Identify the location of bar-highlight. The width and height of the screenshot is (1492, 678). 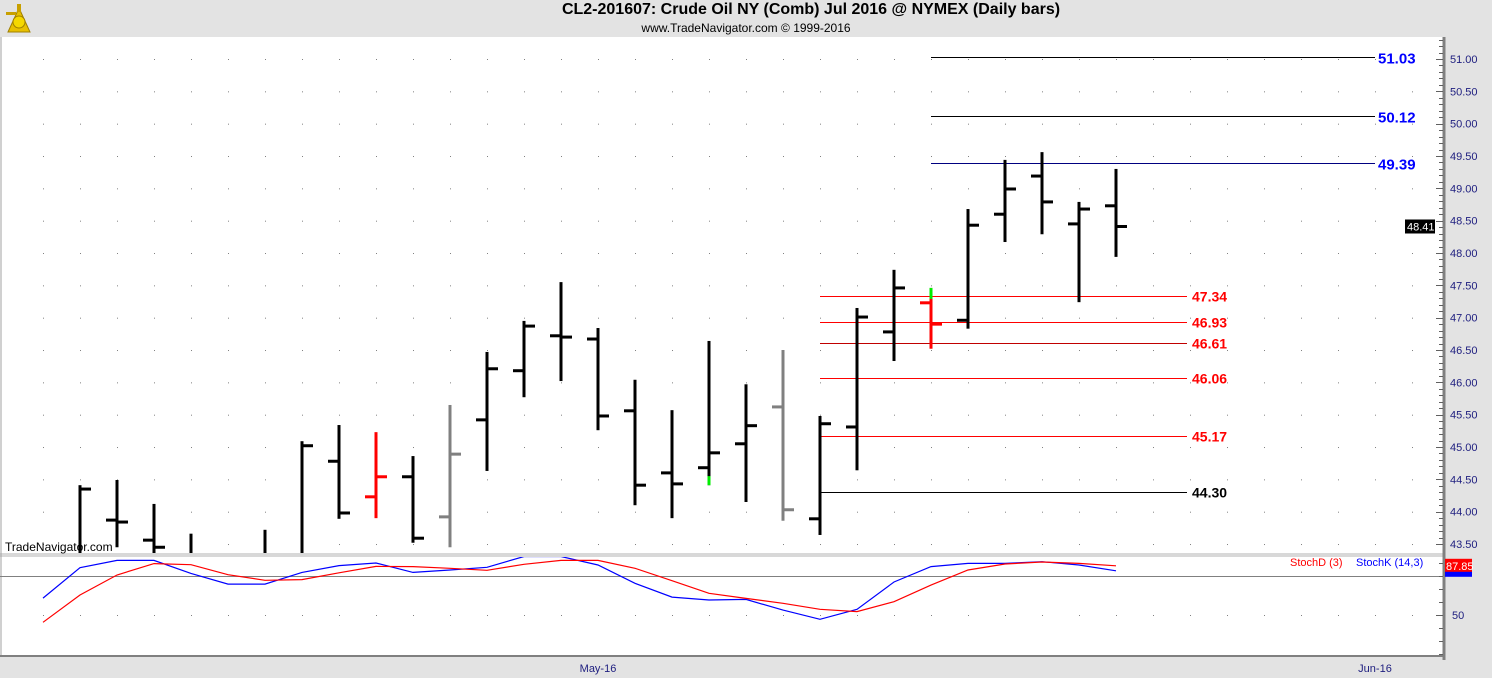
(931, 293).